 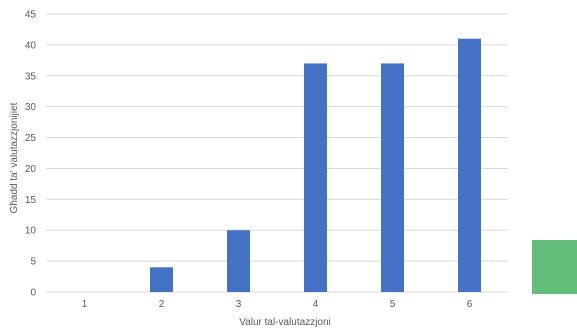 What do you see at coordinates (31, 15) in the screenshot?
I see `y-tick-label: 45` at bounding box center [31, 15].